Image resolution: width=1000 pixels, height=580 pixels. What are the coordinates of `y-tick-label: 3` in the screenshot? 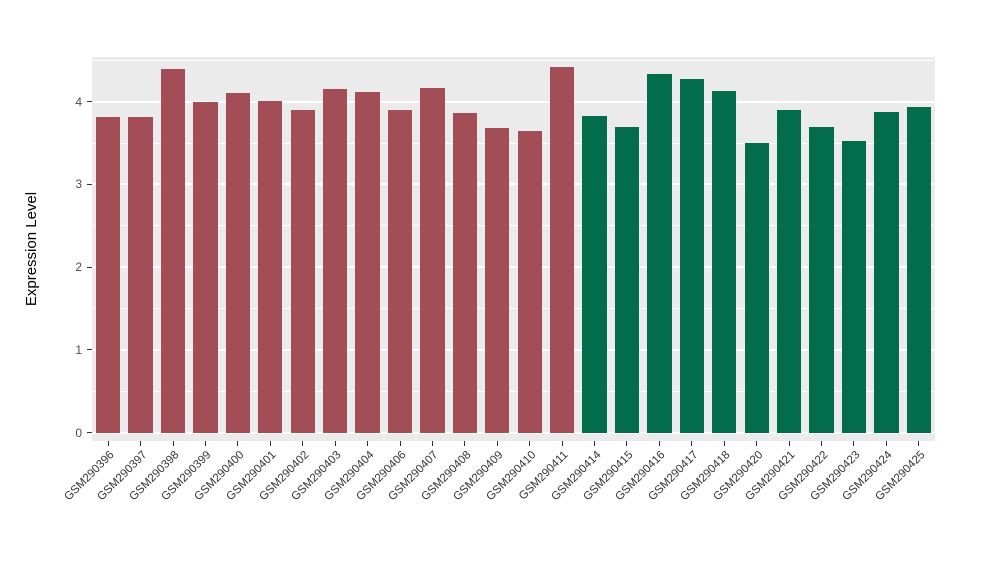 It's located at (78, 184).